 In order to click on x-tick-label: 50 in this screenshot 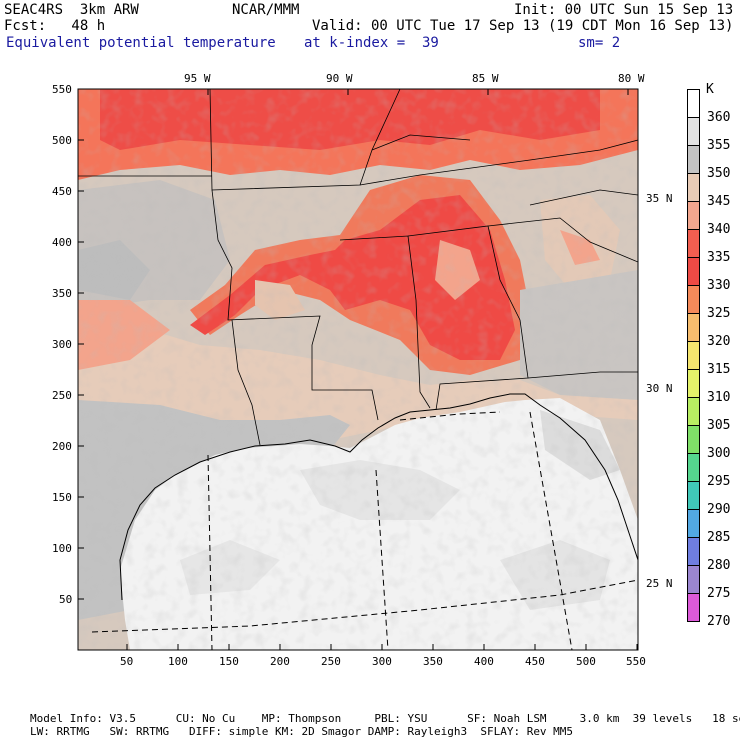, I will do `click(127, 661)`.